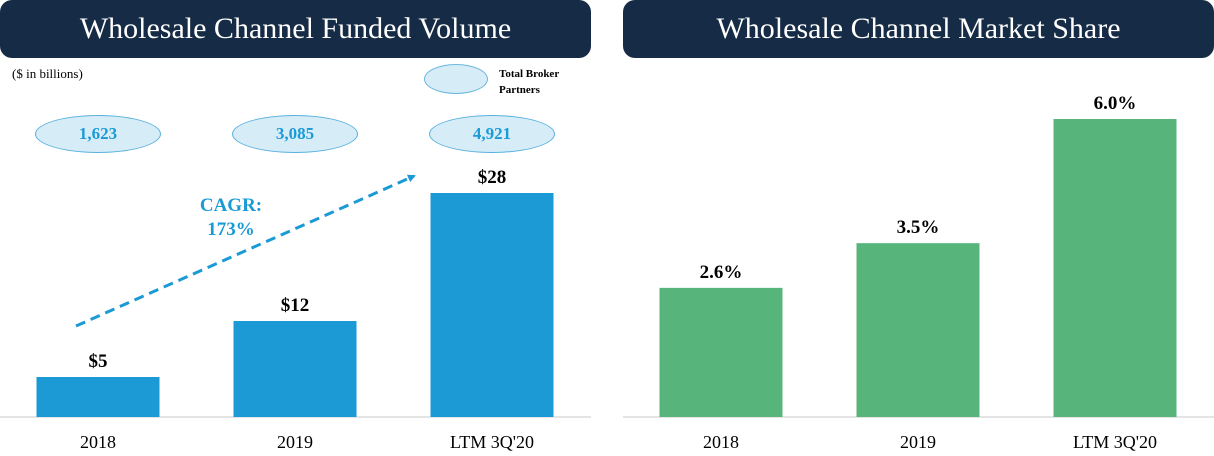 The image size is (1214, 456). I want to click on share-data-label-0: 2.6%, so click(721, 272).